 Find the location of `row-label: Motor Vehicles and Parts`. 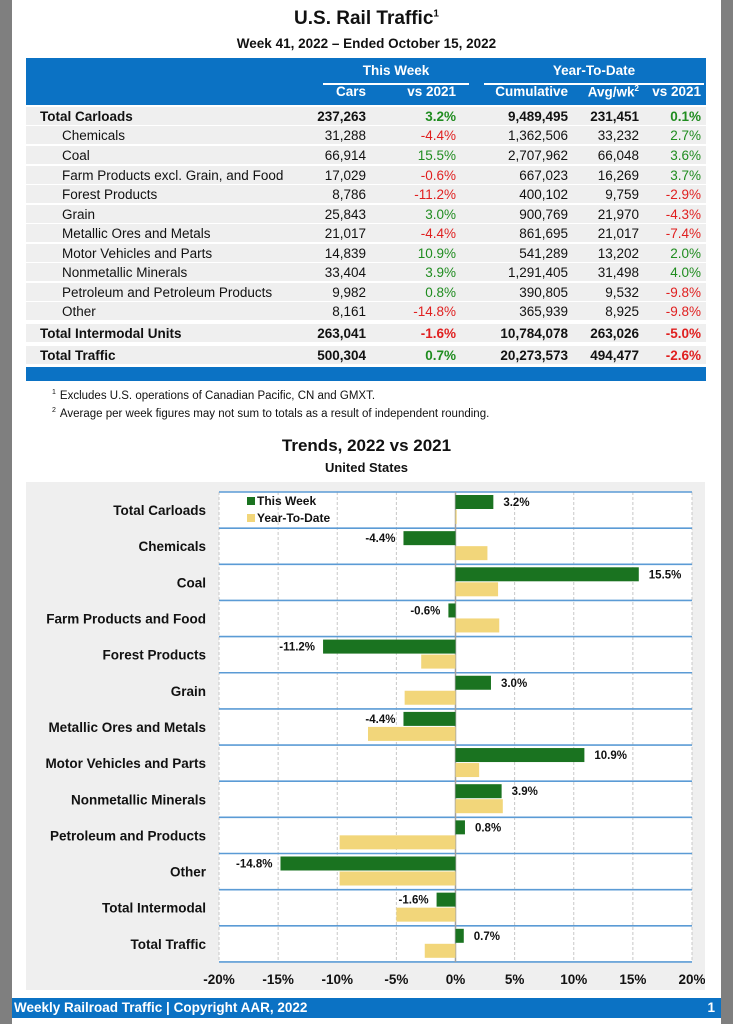

row-label: Motor Vehicles and Parts is located at coordinates (137, 253).